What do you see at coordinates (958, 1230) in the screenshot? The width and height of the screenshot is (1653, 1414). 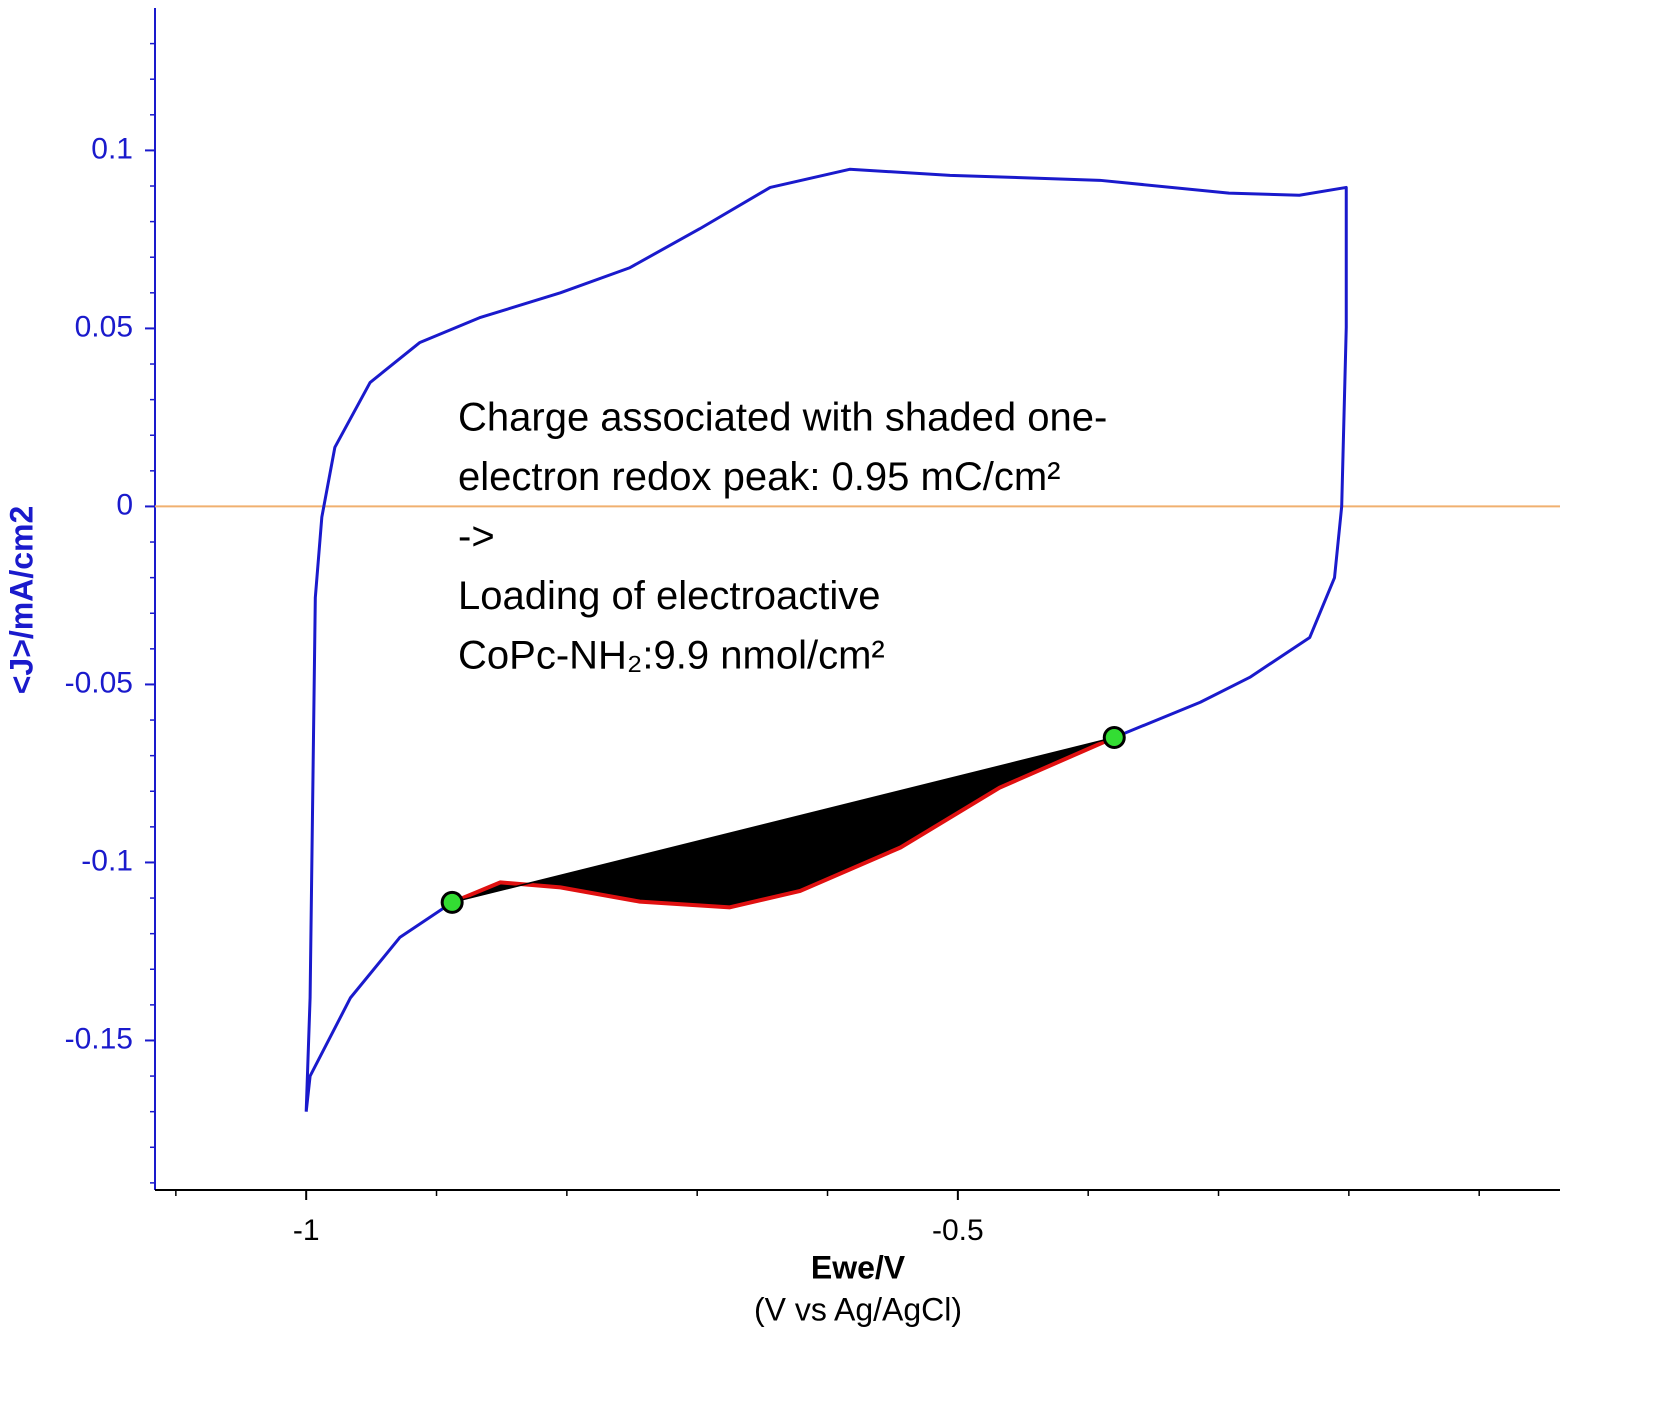 I see `x-tick-label: -0.5` at bounding box center [958, 1230].